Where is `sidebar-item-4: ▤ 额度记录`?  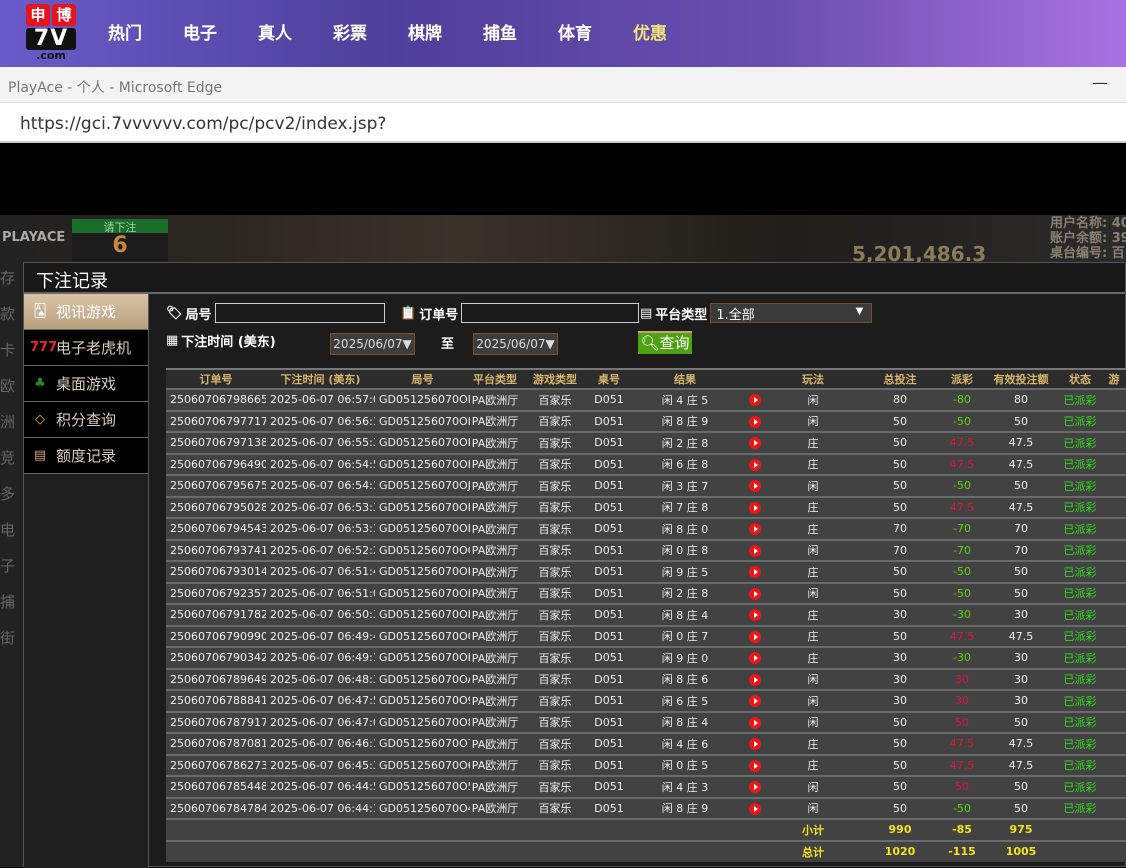 sidebar-item-4: ▤ 额度记录 is located at coordinates (86, 456).